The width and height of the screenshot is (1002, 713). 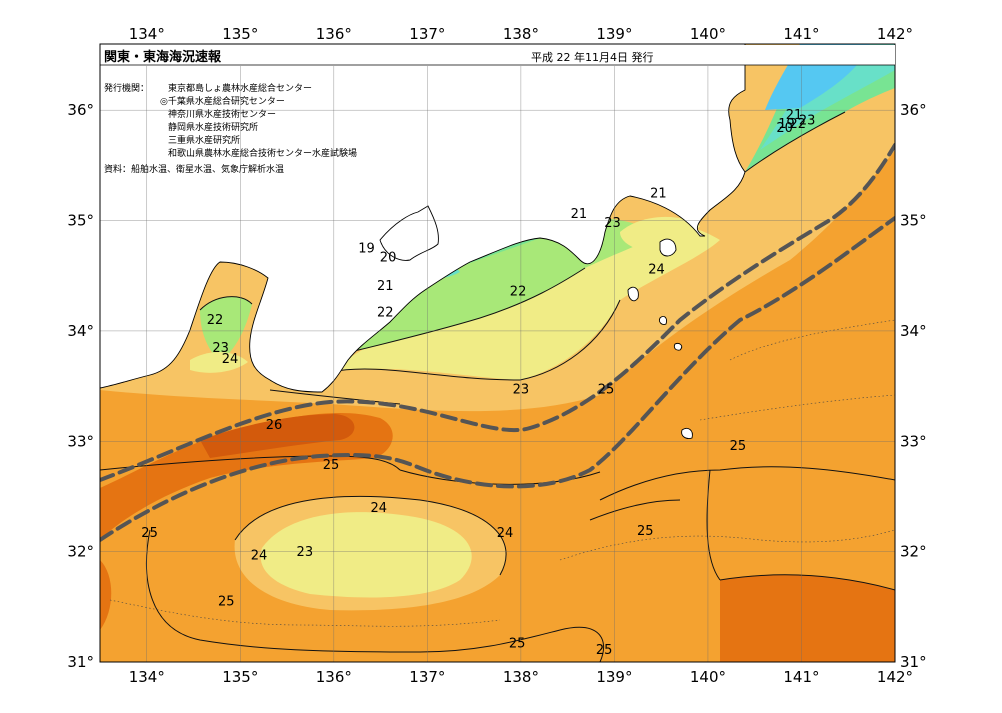 What do you see at coordinates (334, 34) in the screenshot?
I see `lon-label-top: 136°` at bounding box center [334, 34].